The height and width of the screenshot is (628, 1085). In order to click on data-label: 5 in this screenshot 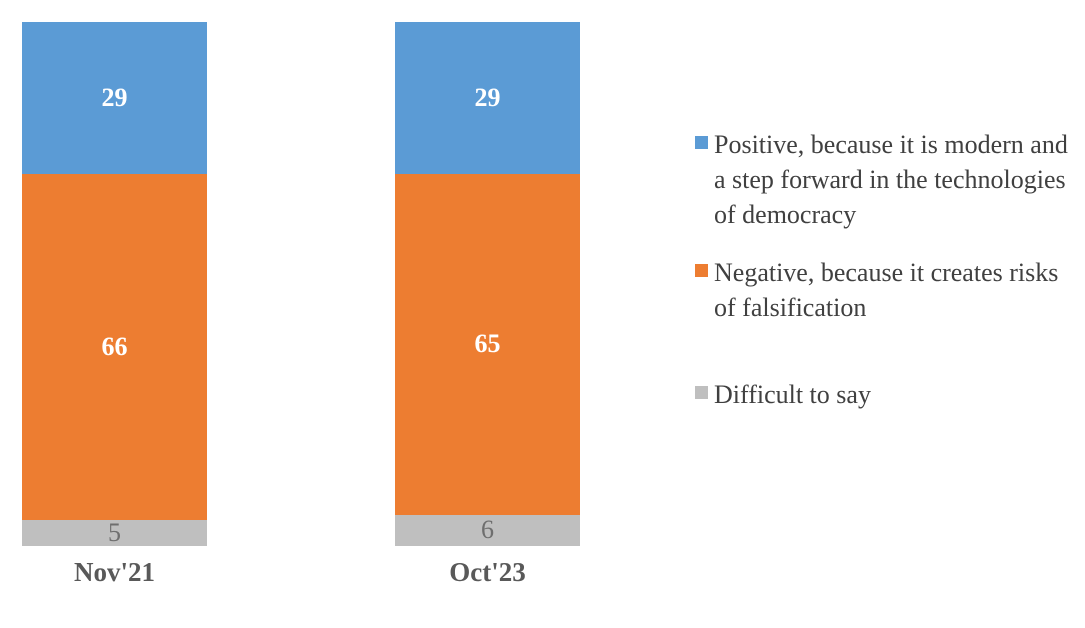, I will do `click(114, 532)`.